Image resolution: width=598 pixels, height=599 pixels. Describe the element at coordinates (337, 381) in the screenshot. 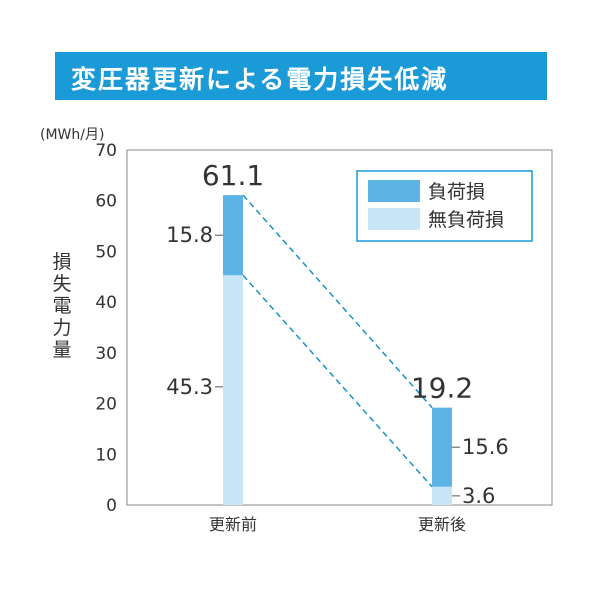

I see `connector-line-middle` at that location.